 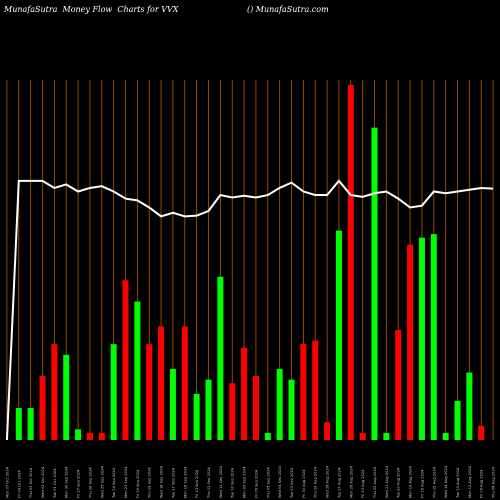 I want to click on x-tick-label: Mon 26 Aug 2024, so click(x=351, y=482).